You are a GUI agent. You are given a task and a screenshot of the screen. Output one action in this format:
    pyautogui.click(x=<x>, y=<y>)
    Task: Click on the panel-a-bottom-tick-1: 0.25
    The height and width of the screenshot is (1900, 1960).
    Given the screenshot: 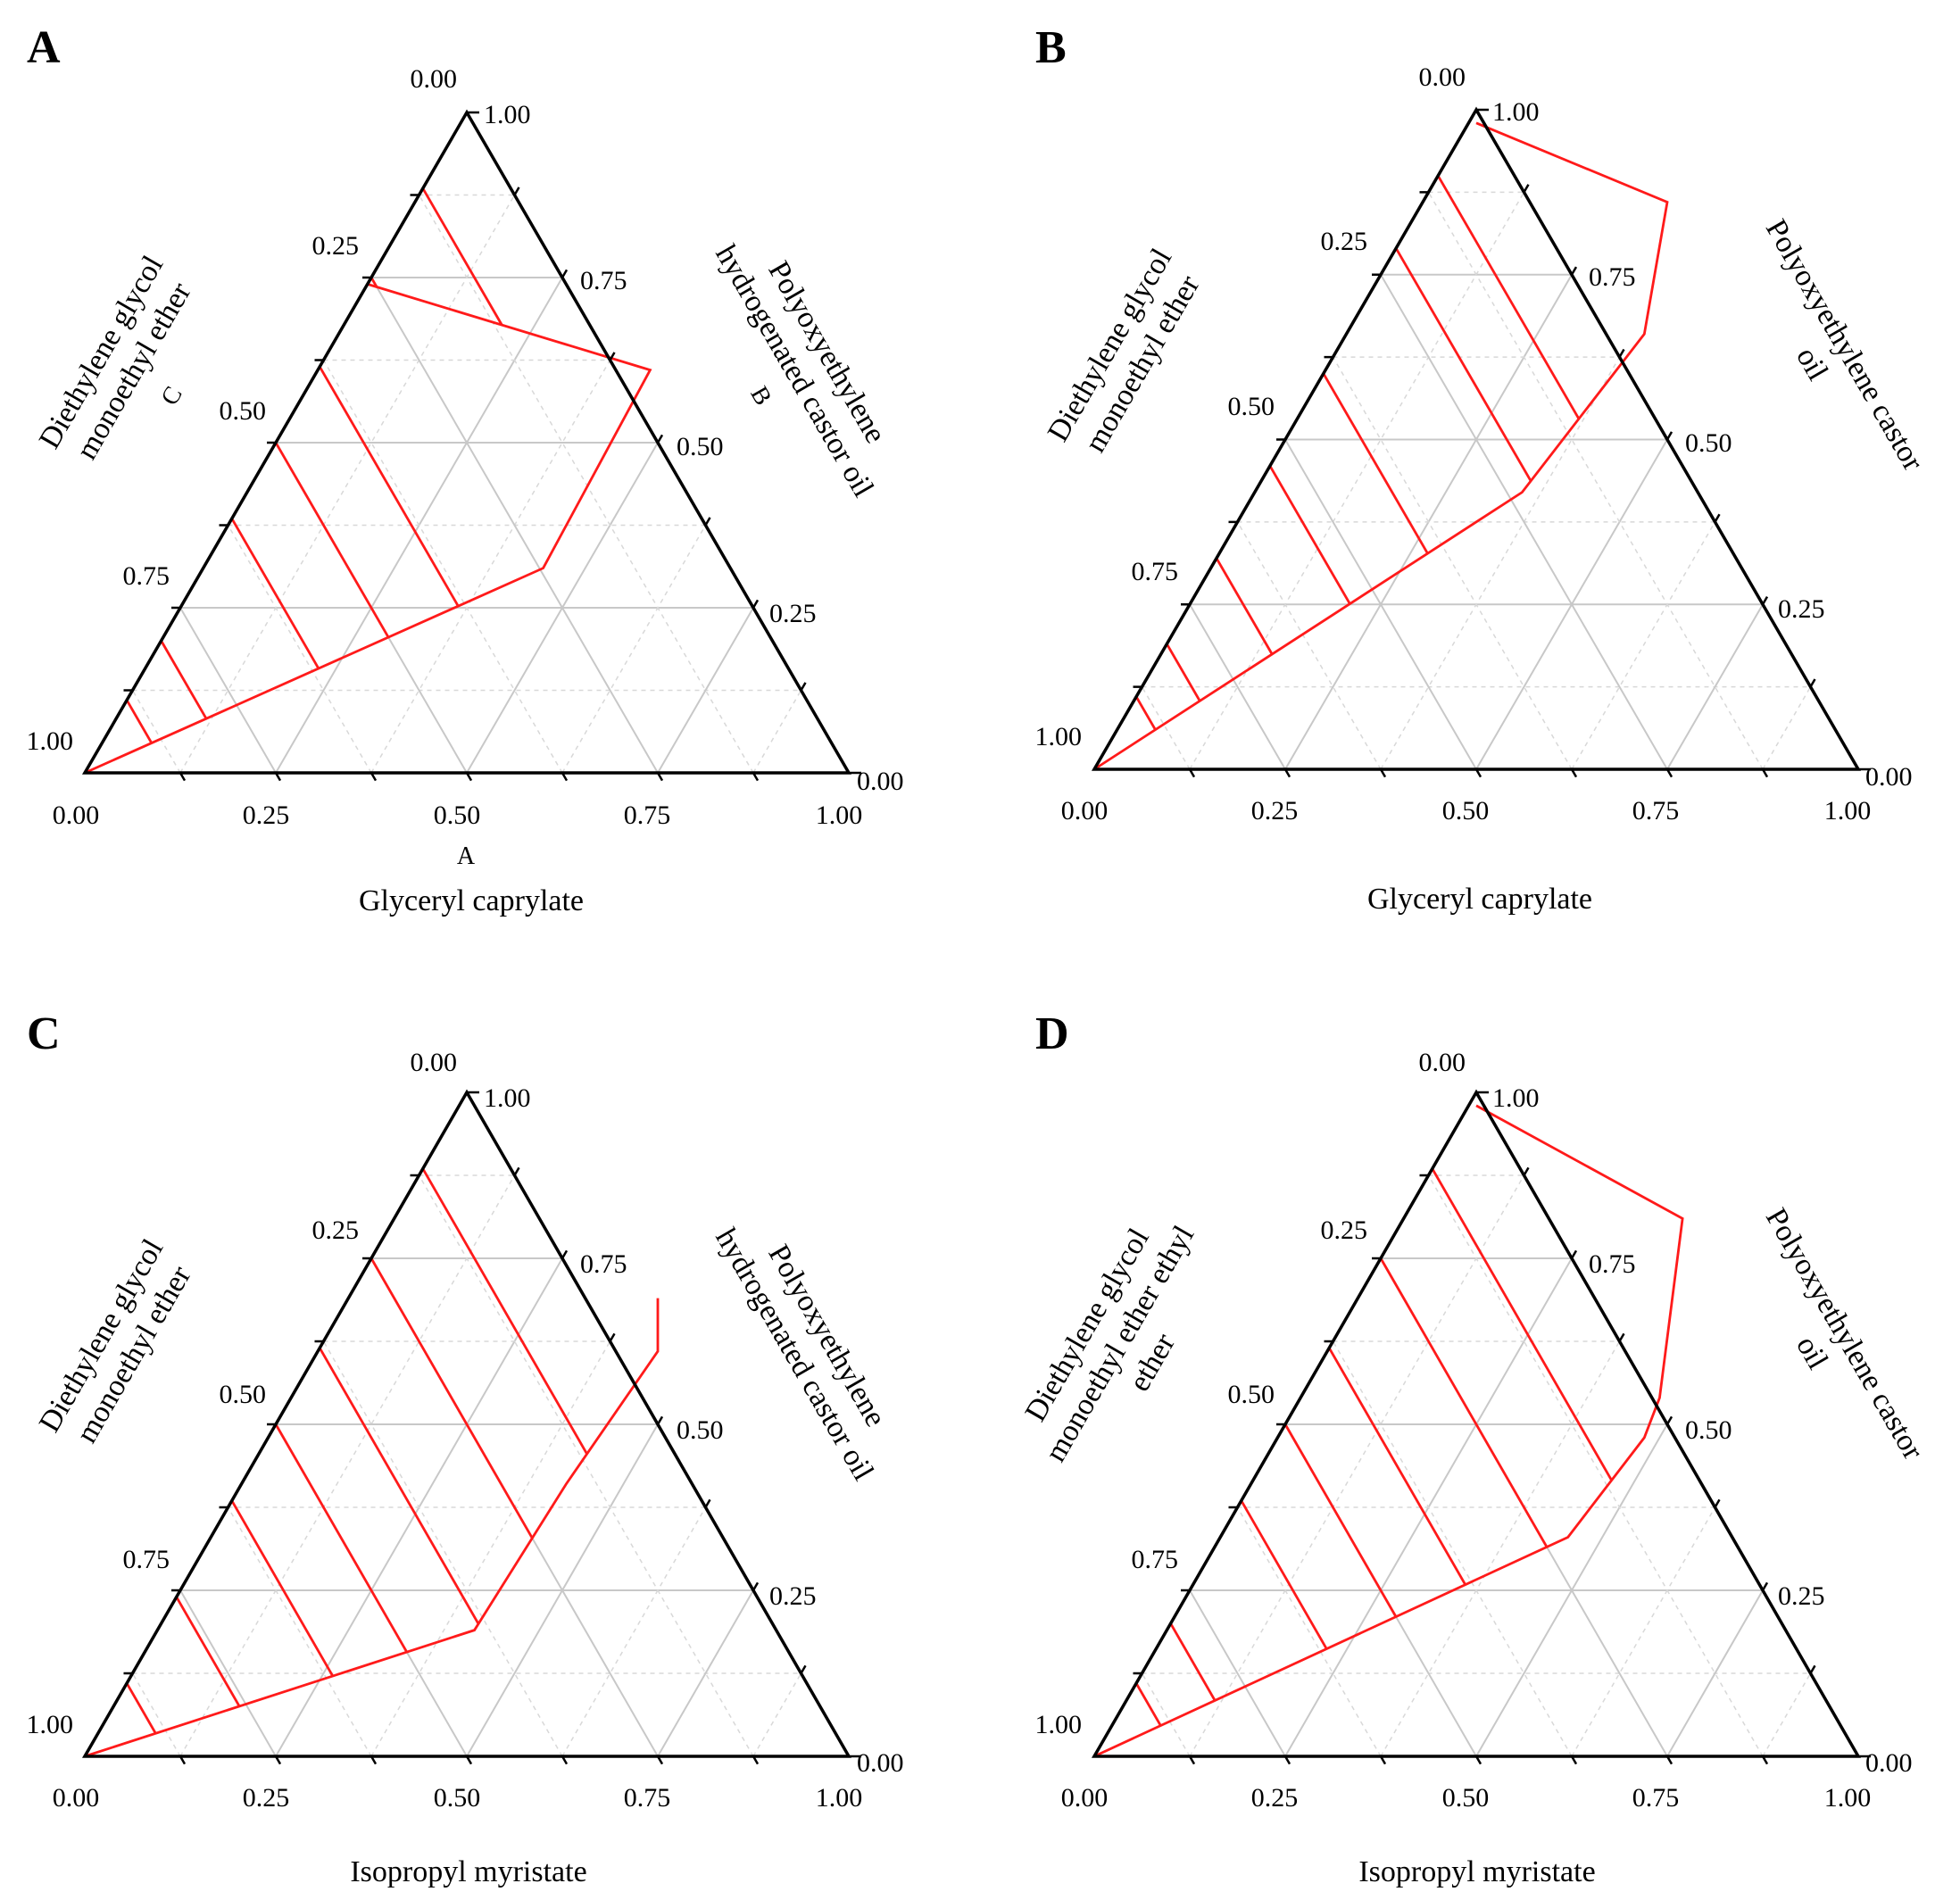 What is the action you would take?
    pyautogui.click(x=266, y=815)
    